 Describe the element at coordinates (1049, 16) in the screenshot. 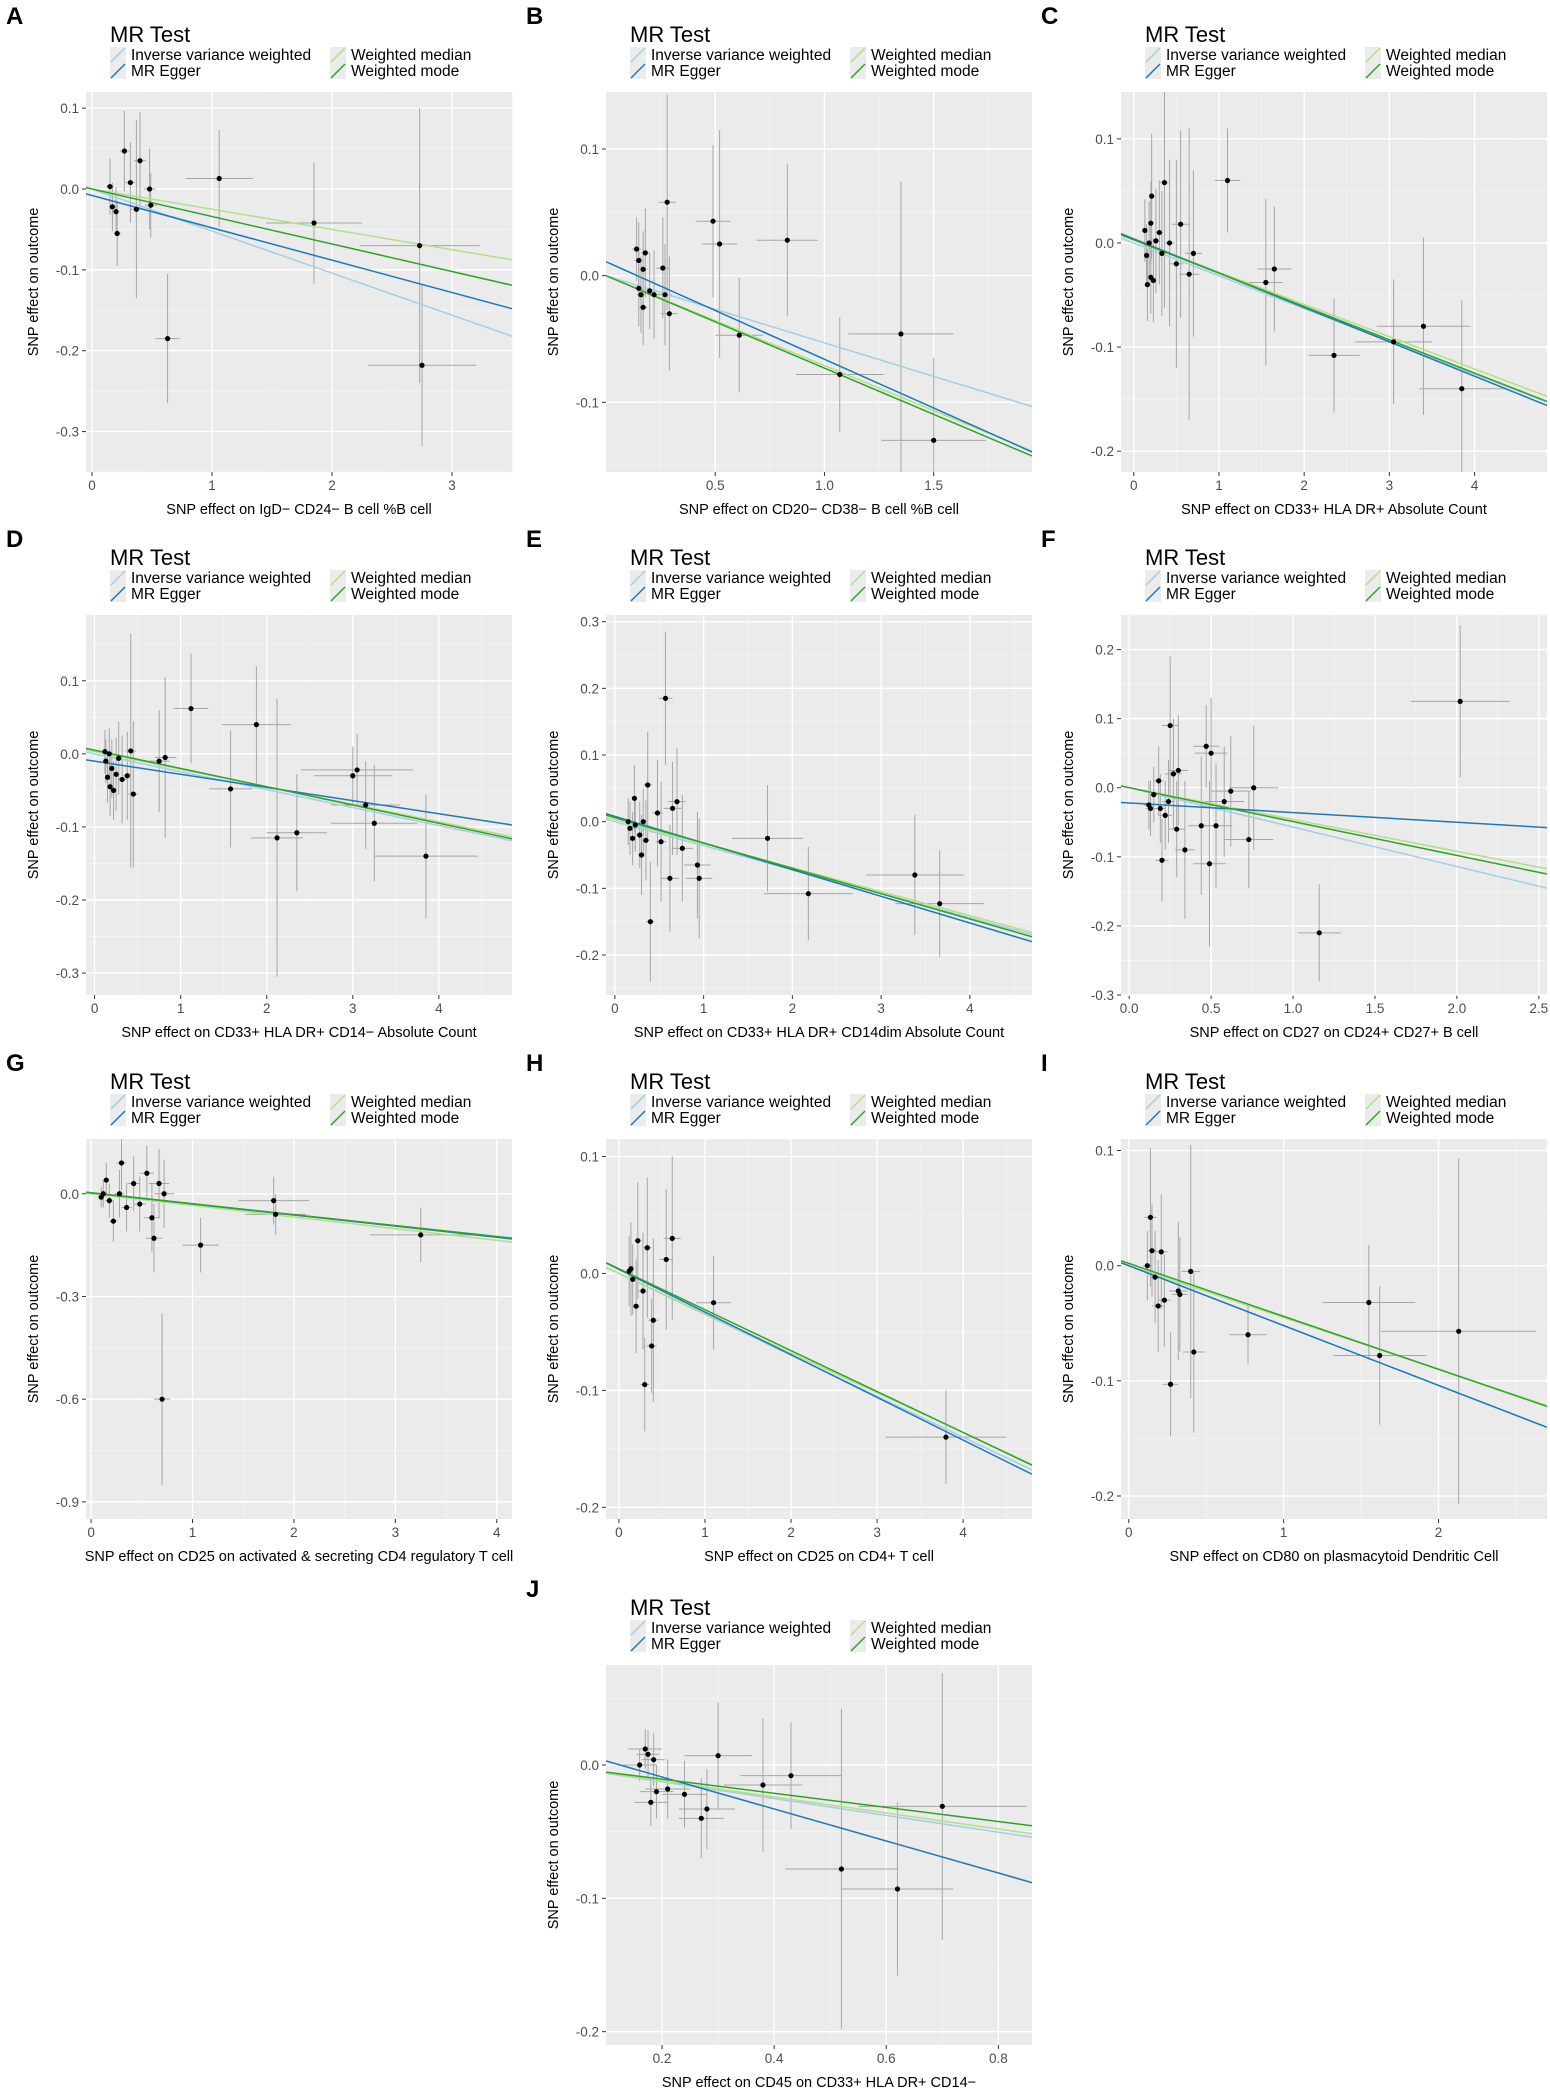

I see `panel-letter: C` at that location.